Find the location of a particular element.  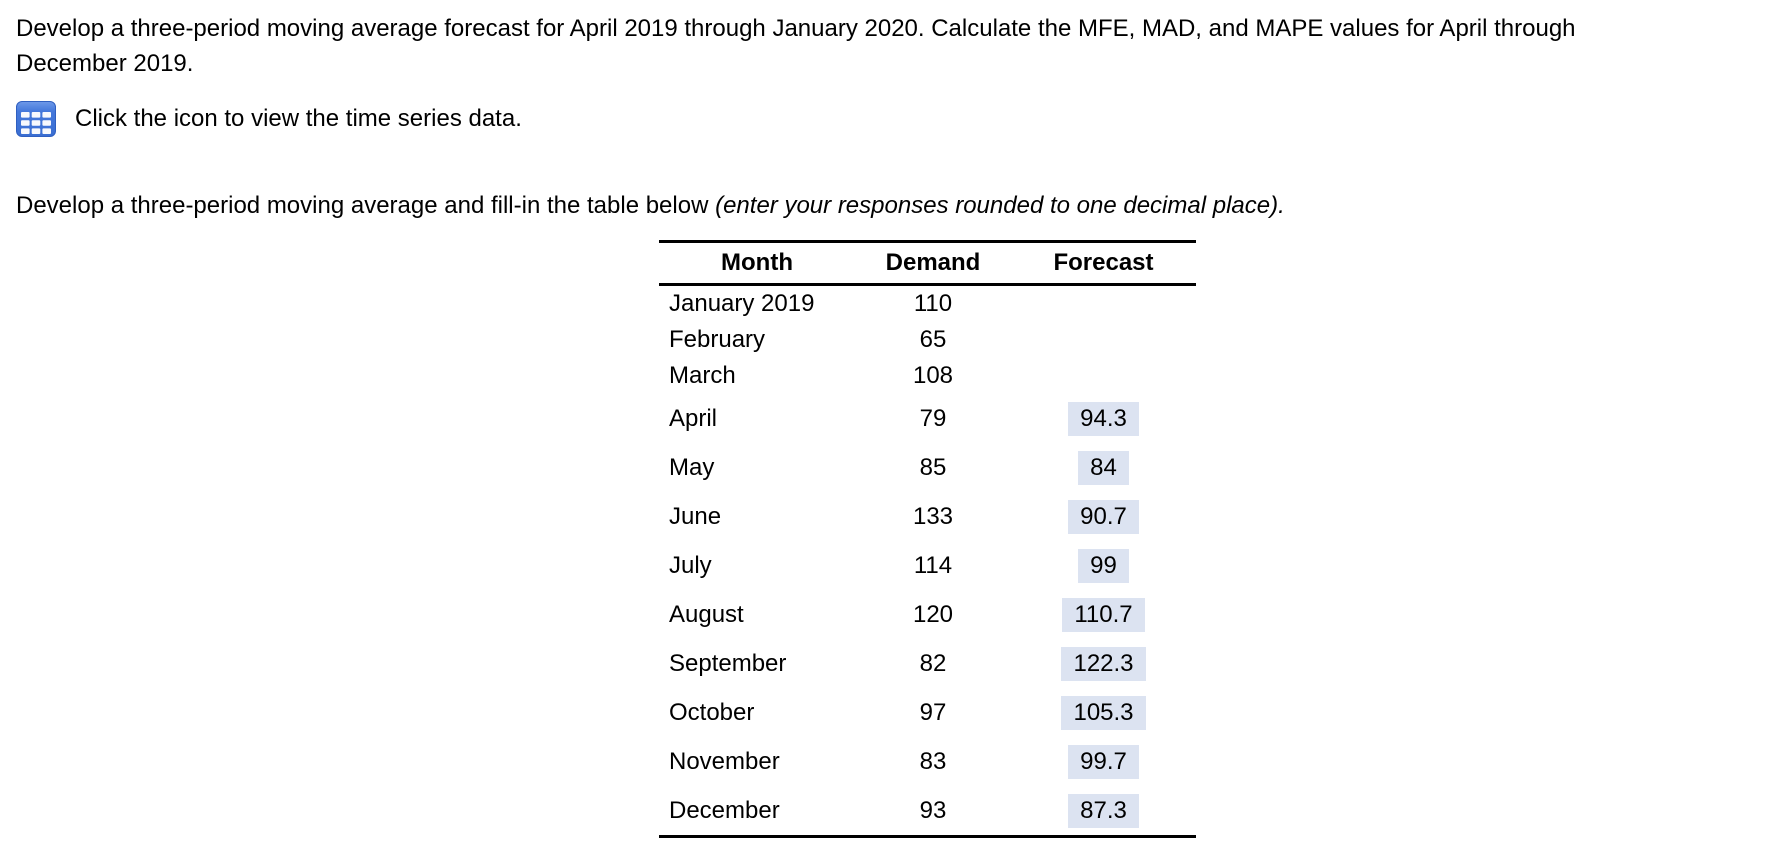

forecast-input: 87.3 is located at coordinates (1103, 810).